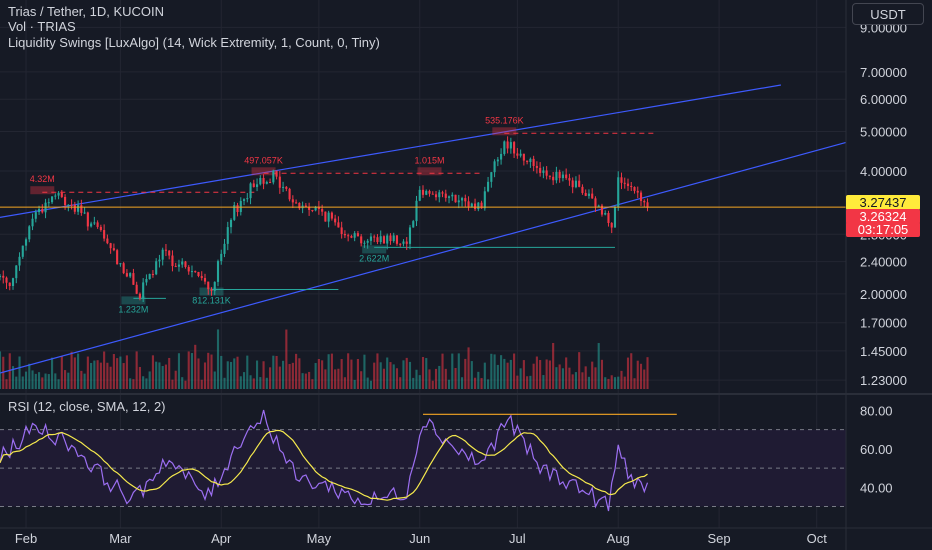 The height and width of the screenshot is (550, 932). I want to click on current-price-tag: 3.26324, so click(883, 216).